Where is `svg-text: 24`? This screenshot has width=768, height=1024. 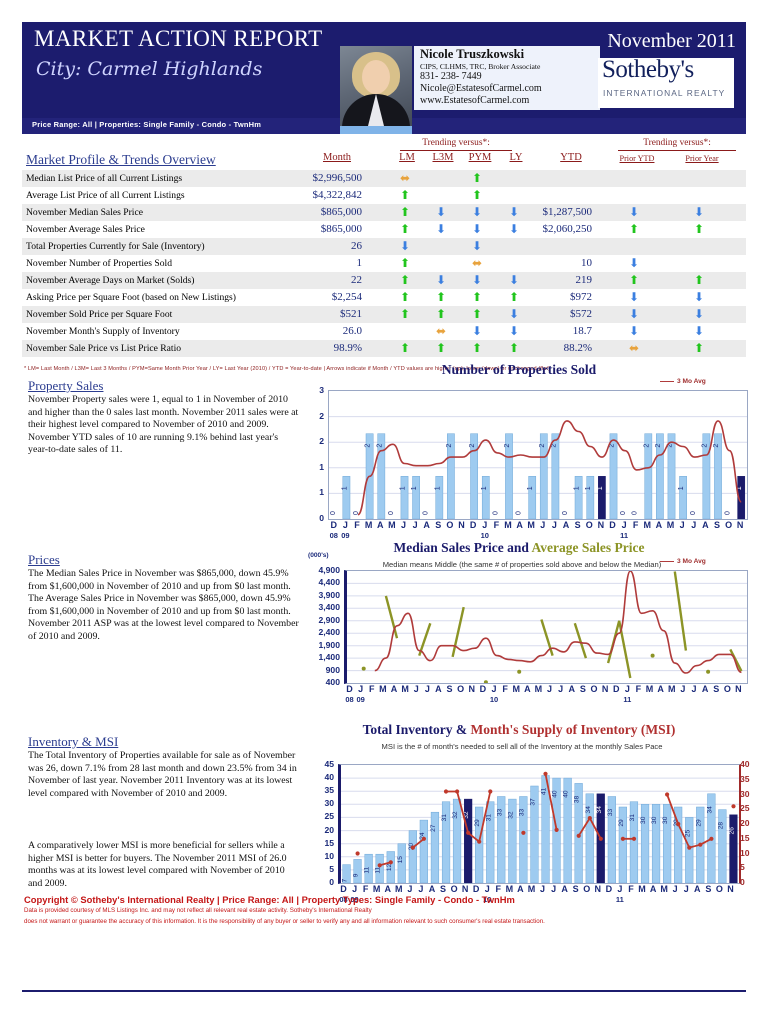 svg-text: 24 is located at coordinates (422, 836).